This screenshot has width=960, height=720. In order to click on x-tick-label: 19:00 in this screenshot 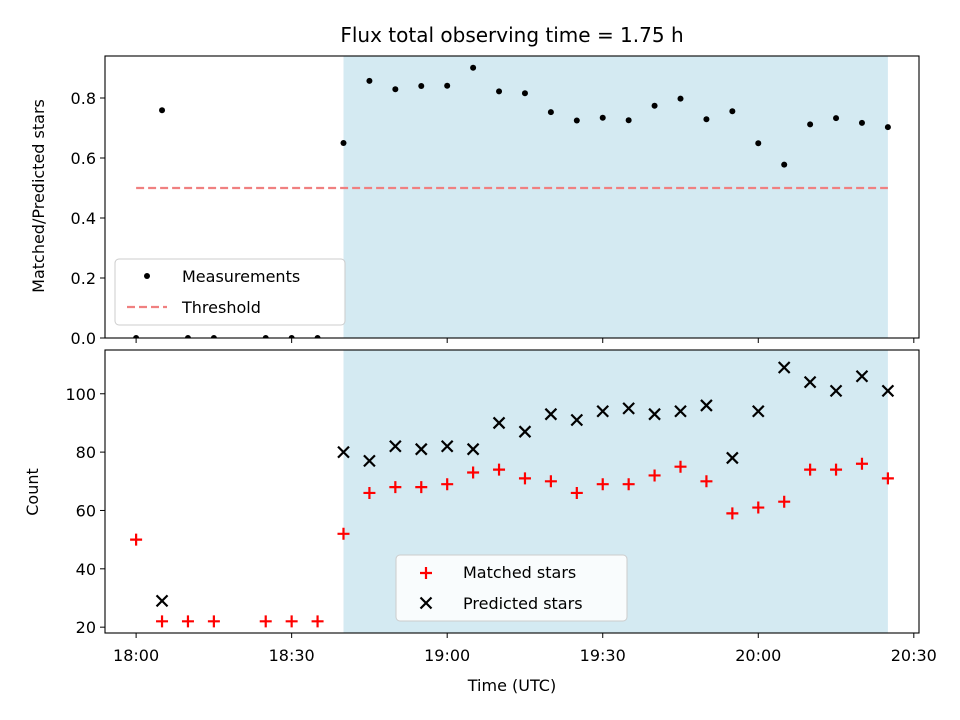, I will do `click(447, 655)`.